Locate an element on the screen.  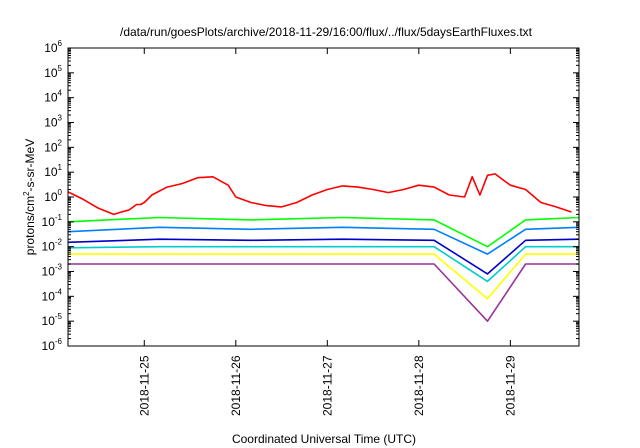
y-tick-exp: 2 is located at coordinates (60, 142).